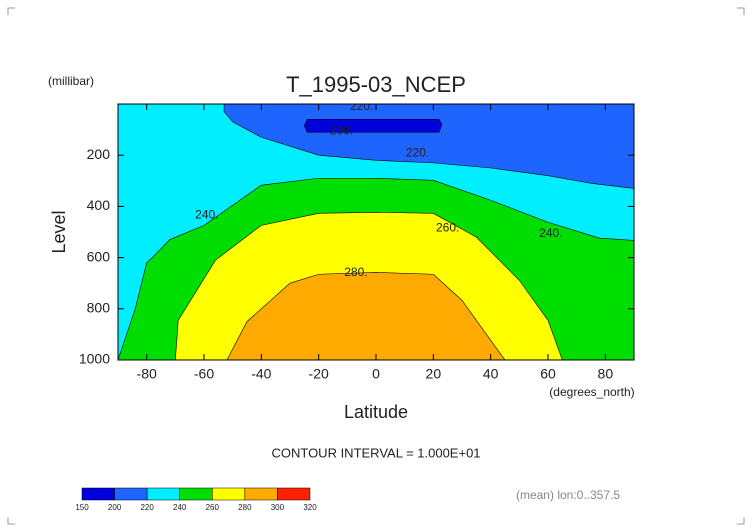 The height and width of the screenshot is (532, 752). I want to click on x-tick-label: 0, so click(376, 374).